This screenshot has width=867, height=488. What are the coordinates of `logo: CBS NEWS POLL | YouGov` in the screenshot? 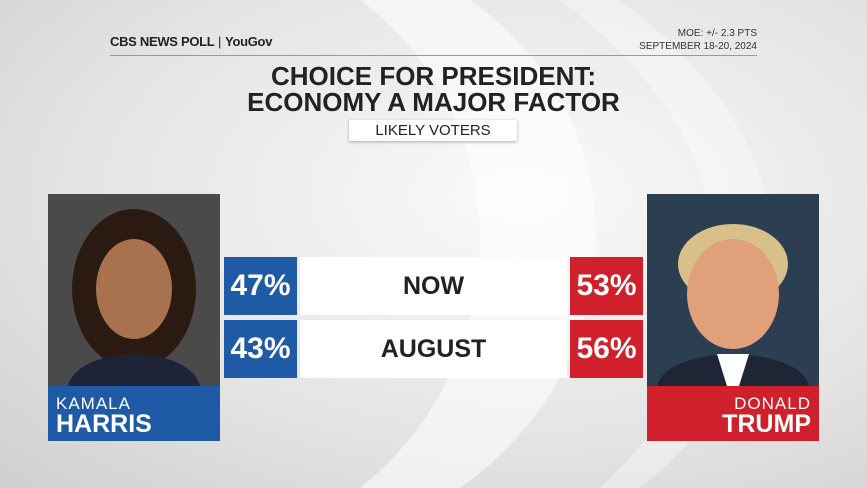 It's located at (191, 41).